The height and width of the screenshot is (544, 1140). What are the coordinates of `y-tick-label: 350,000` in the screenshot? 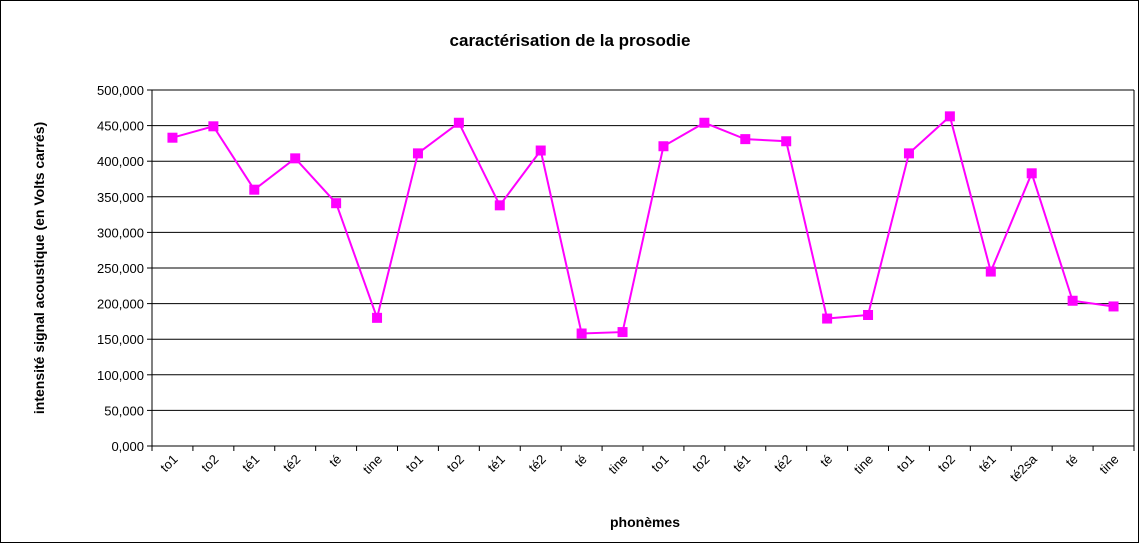 It's located at (120, 197).